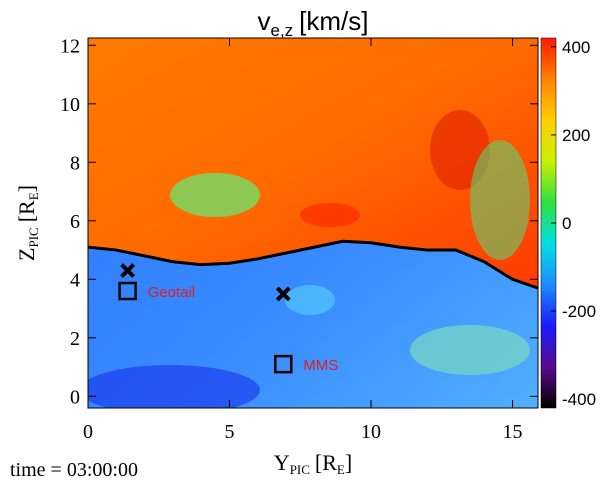  What do you see at coordinates (230, 432) in the screenshot?
I see `x-tick-label: 5` at bounding box center [230, 432].